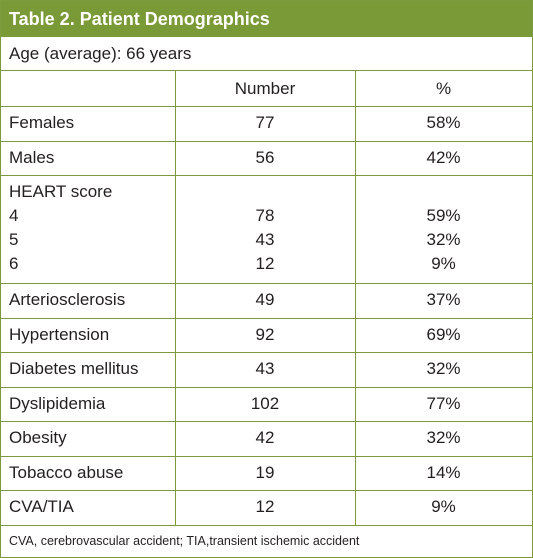  Describe the element at coordinates (265, 437) in the screenshot. I see `number-cell: 42` at that location.